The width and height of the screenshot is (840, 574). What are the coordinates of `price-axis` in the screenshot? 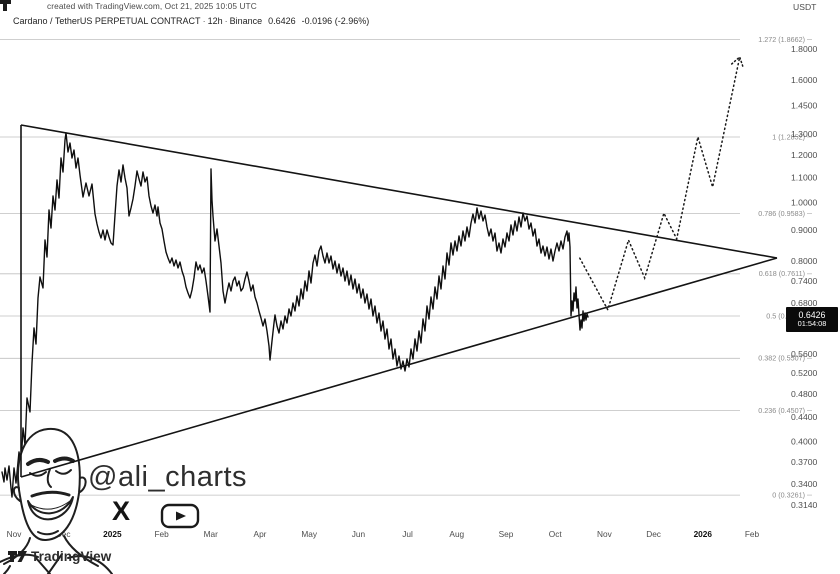 It's located at (813, 272).